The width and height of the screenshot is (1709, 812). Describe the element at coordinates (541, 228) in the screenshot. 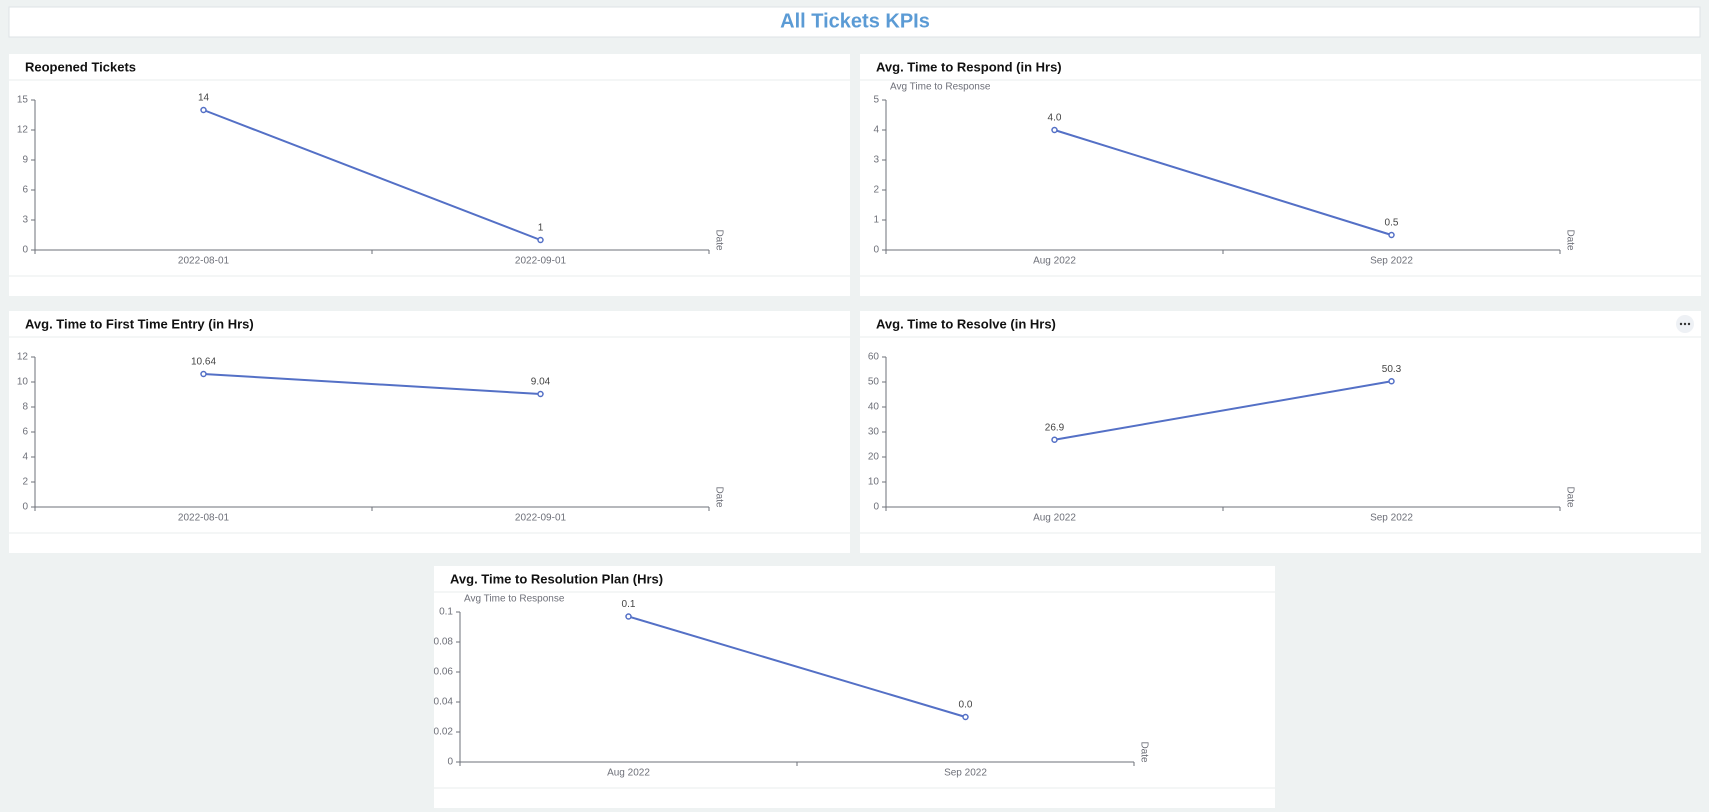

I see `data-label: 1` at that location.